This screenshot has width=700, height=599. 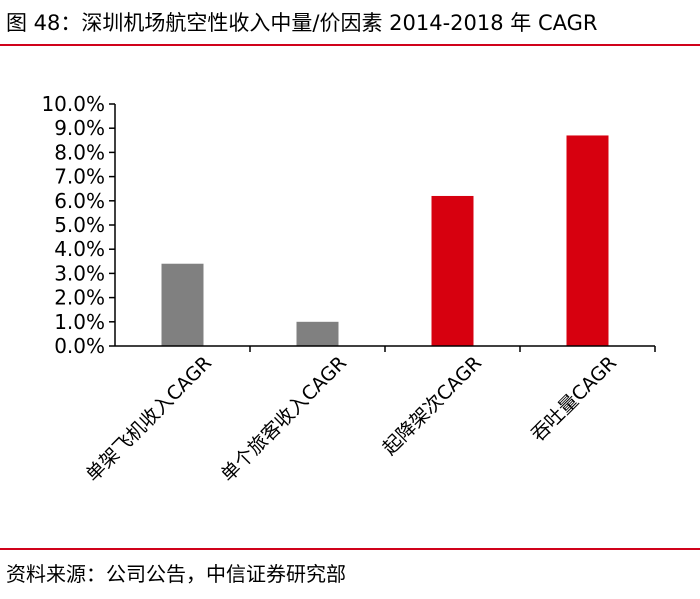 What do you see at coordinates (79, 322) in the screenshot?
I see `y-tick-label: 1.0%` at bounding box center [79, 322].